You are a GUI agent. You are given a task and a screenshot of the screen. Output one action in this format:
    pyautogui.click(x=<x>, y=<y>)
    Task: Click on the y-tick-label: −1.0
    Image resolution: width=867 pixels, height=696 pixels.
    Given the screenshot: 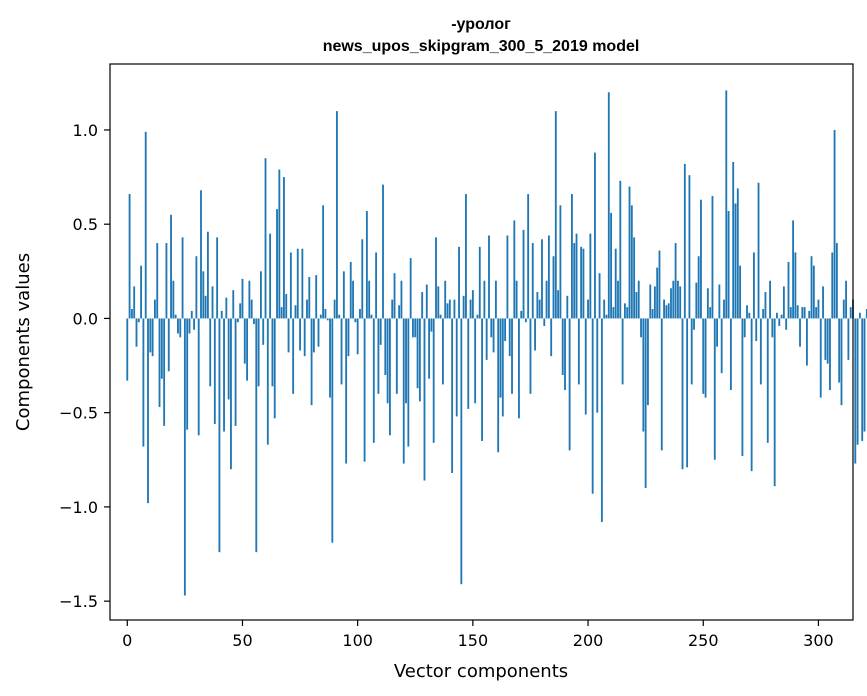 What is the action you would take?
    pyautogui.click(x=78, y=507)
    